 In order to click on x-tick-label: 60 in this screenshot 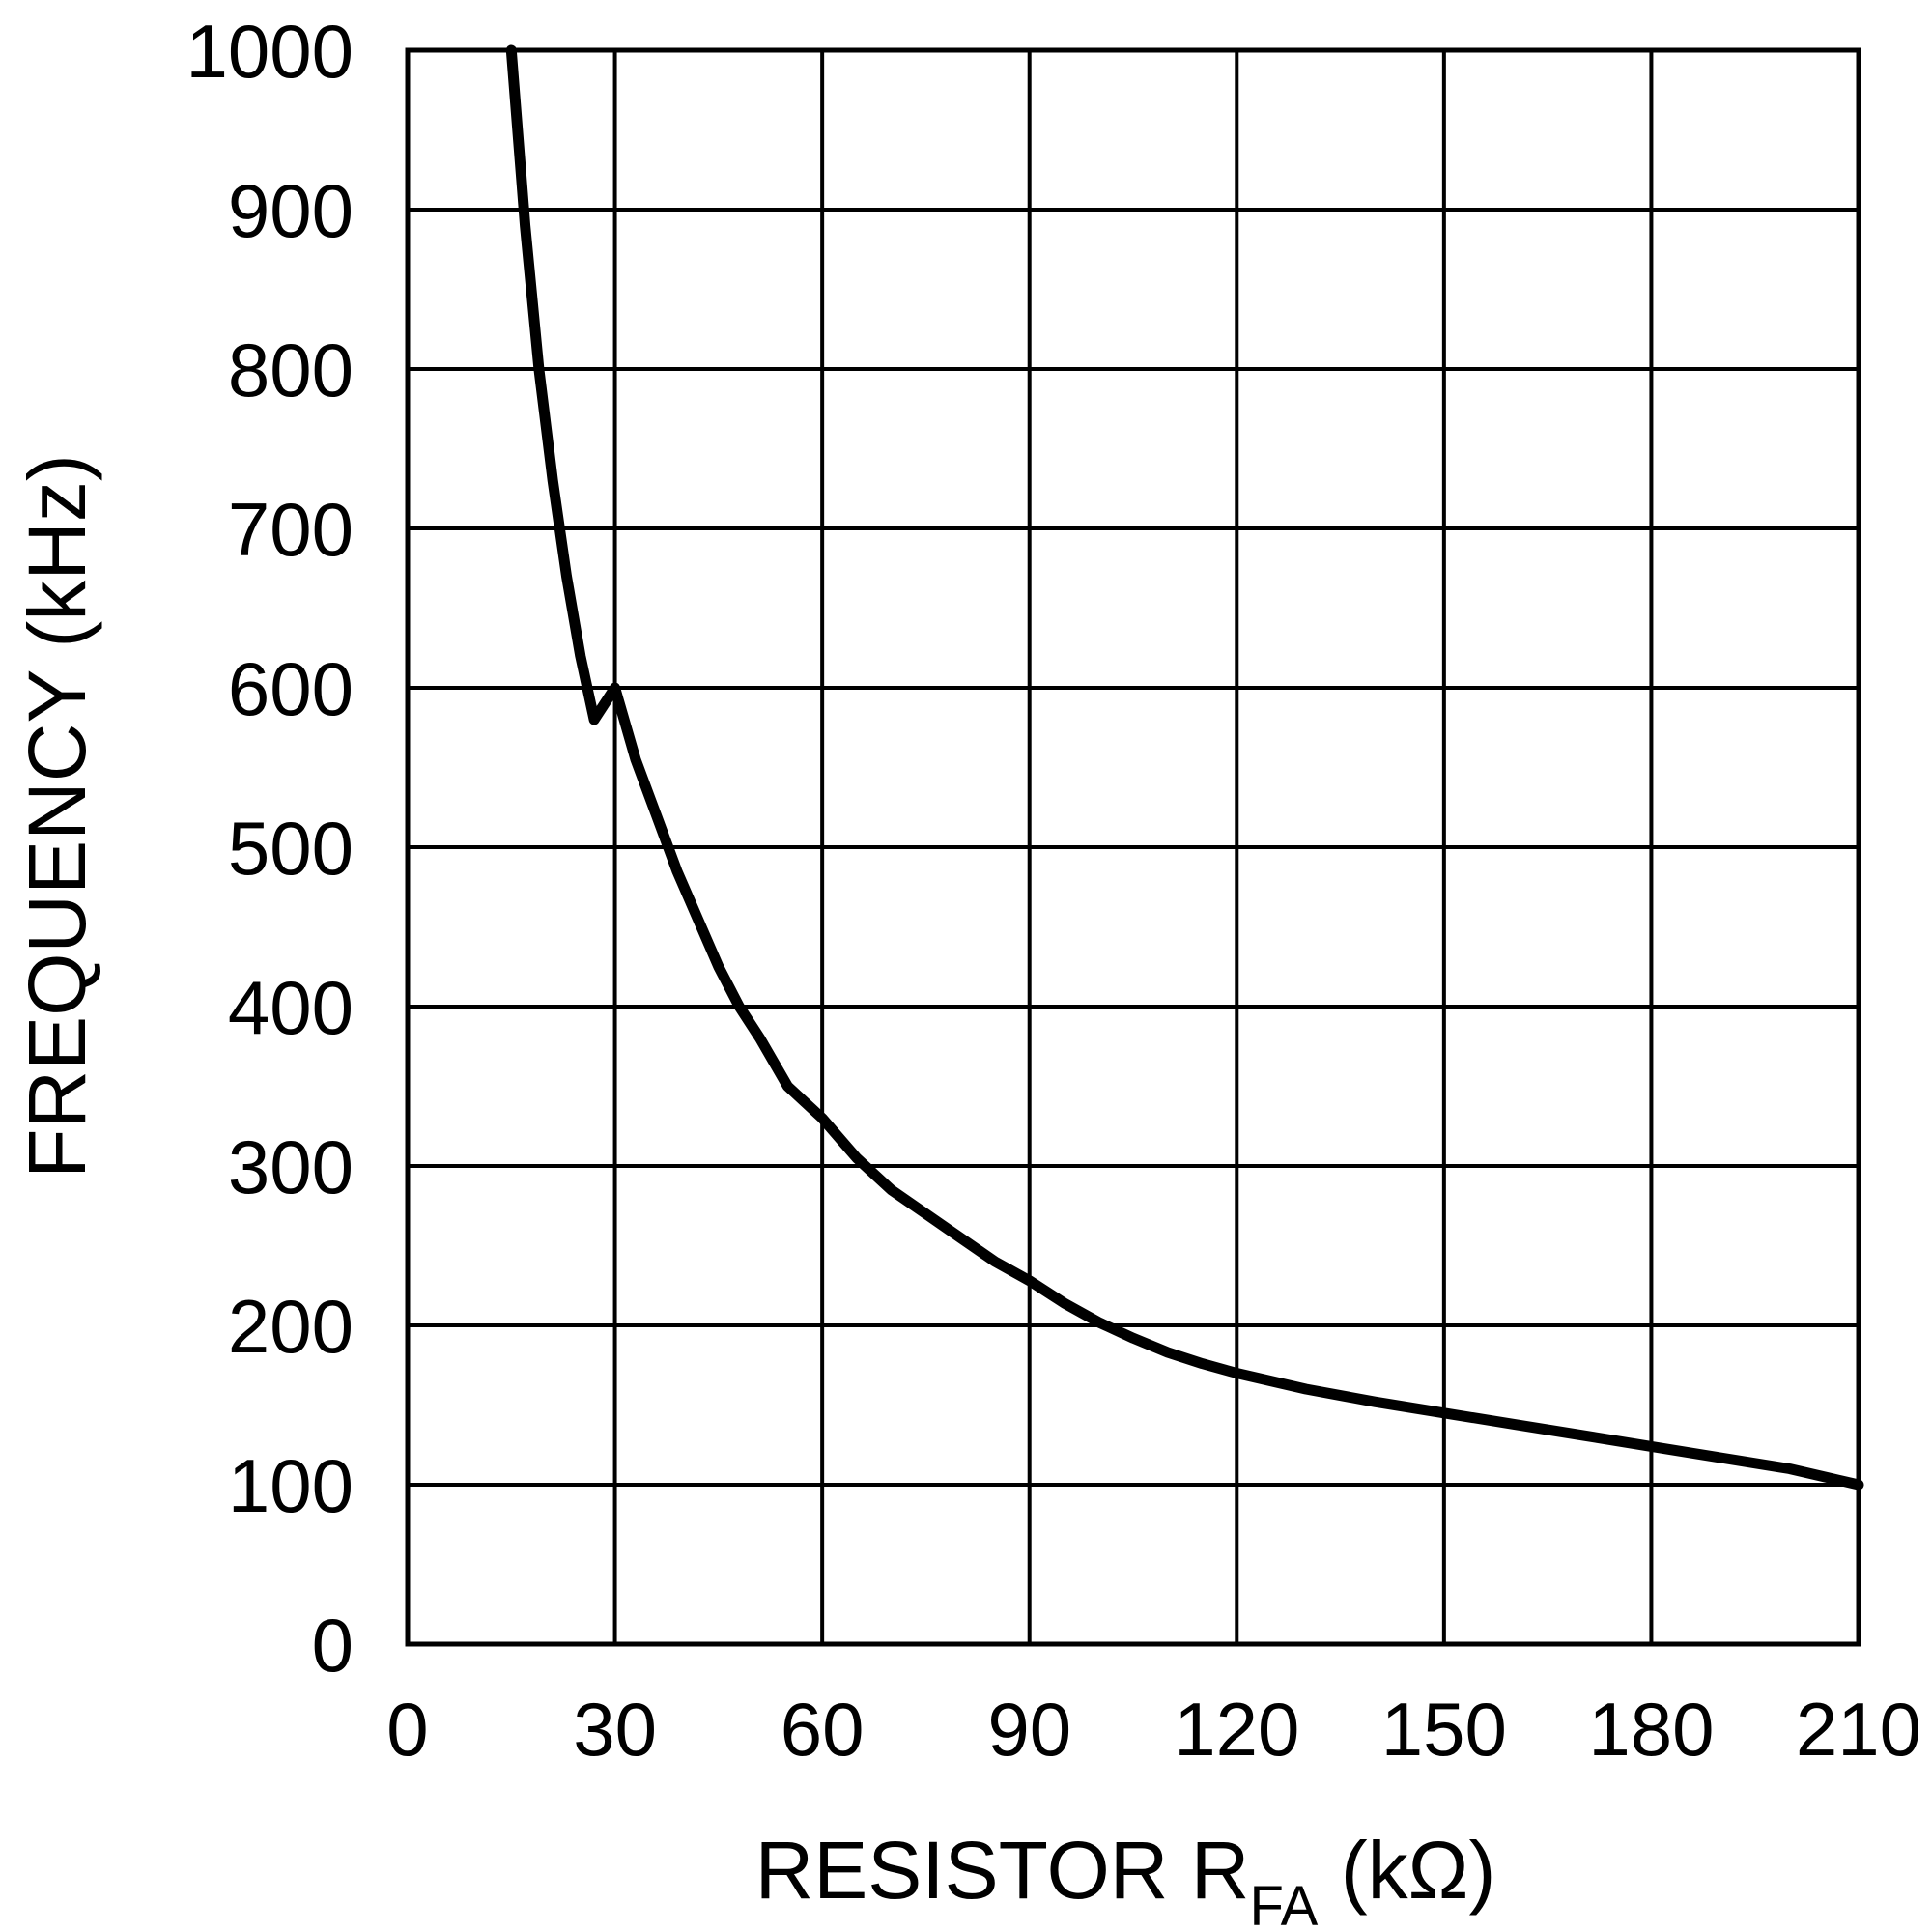, I will do `click(823, 1729)`.